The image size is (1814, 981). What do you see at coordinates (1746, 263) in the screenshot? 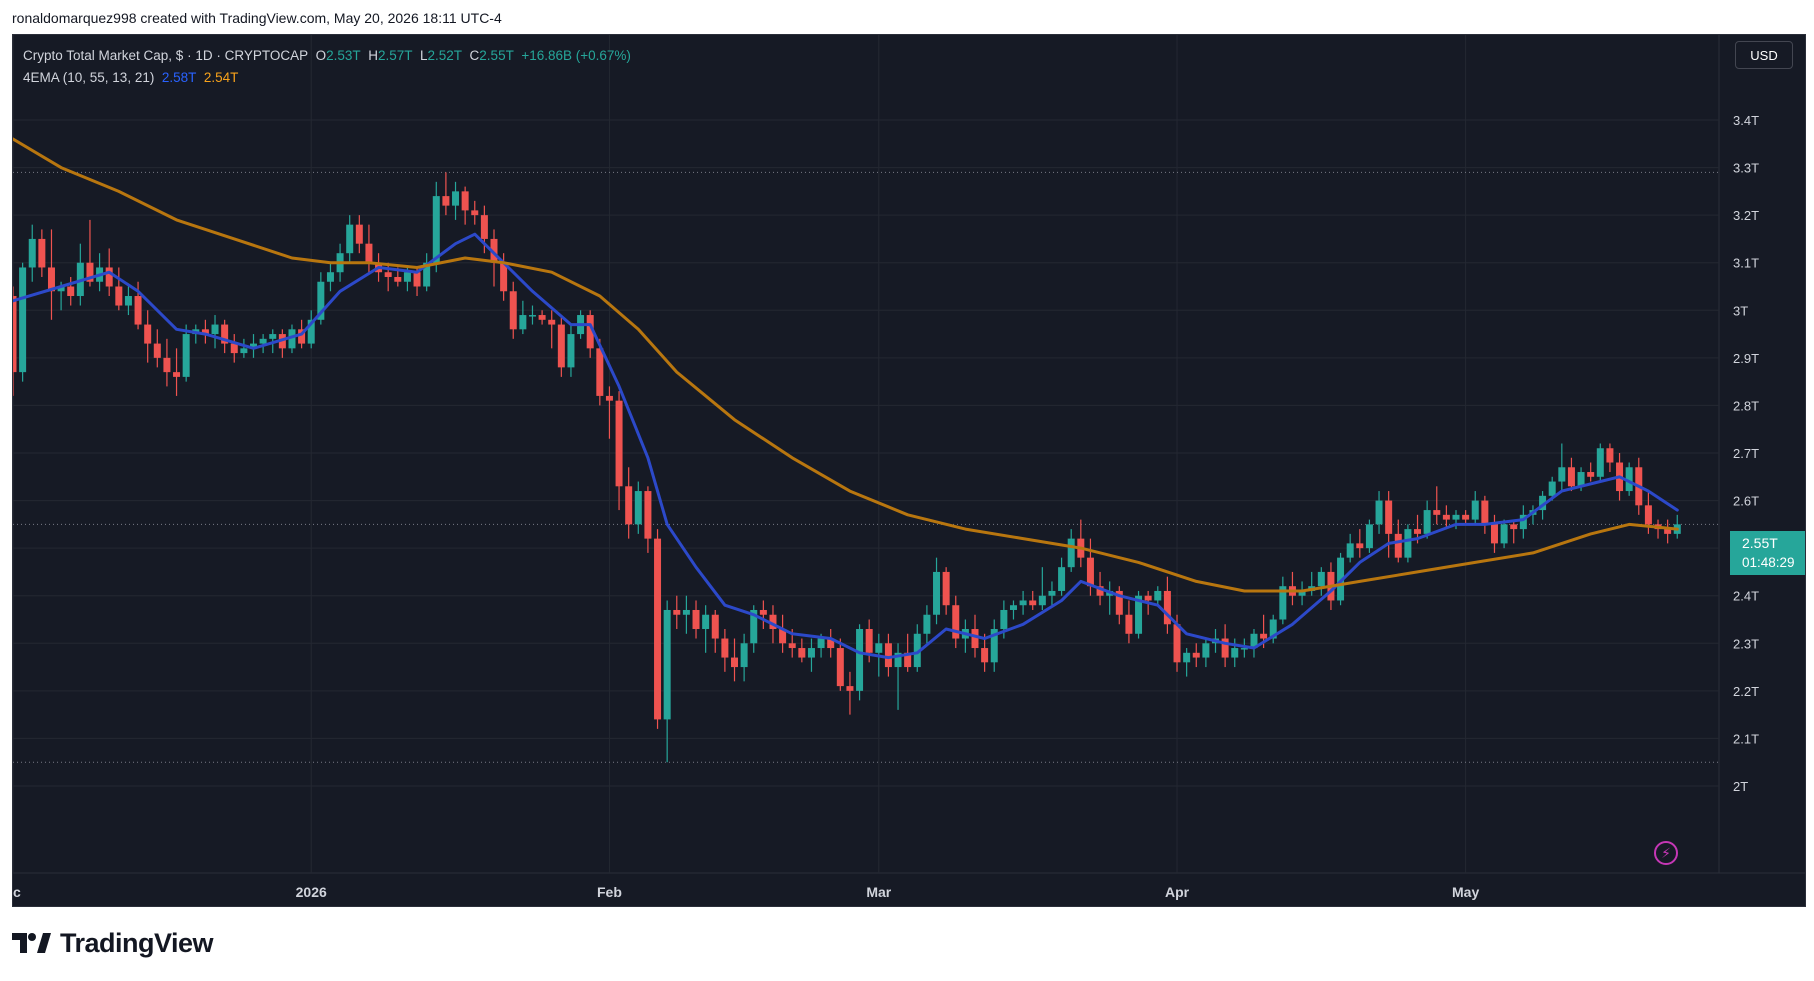
I see `price-label: 3.1T` at bounding box center [1746, 263].